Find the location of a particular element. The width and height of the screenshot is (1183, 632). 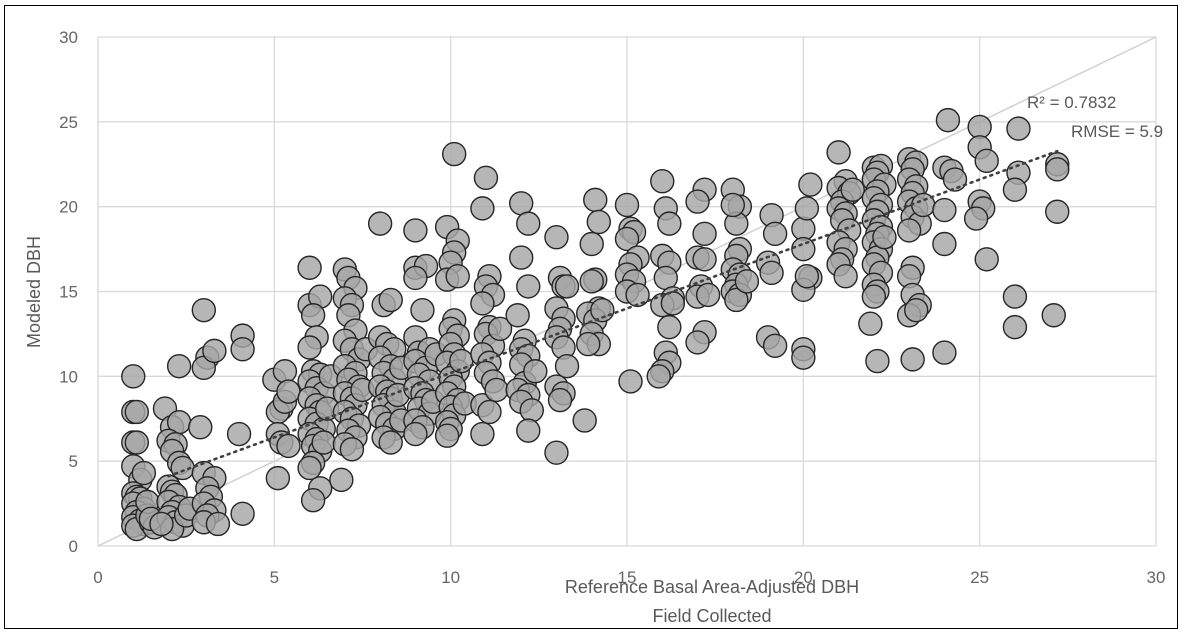

y-tick-label: 10 is located at coordinates (68, 376).